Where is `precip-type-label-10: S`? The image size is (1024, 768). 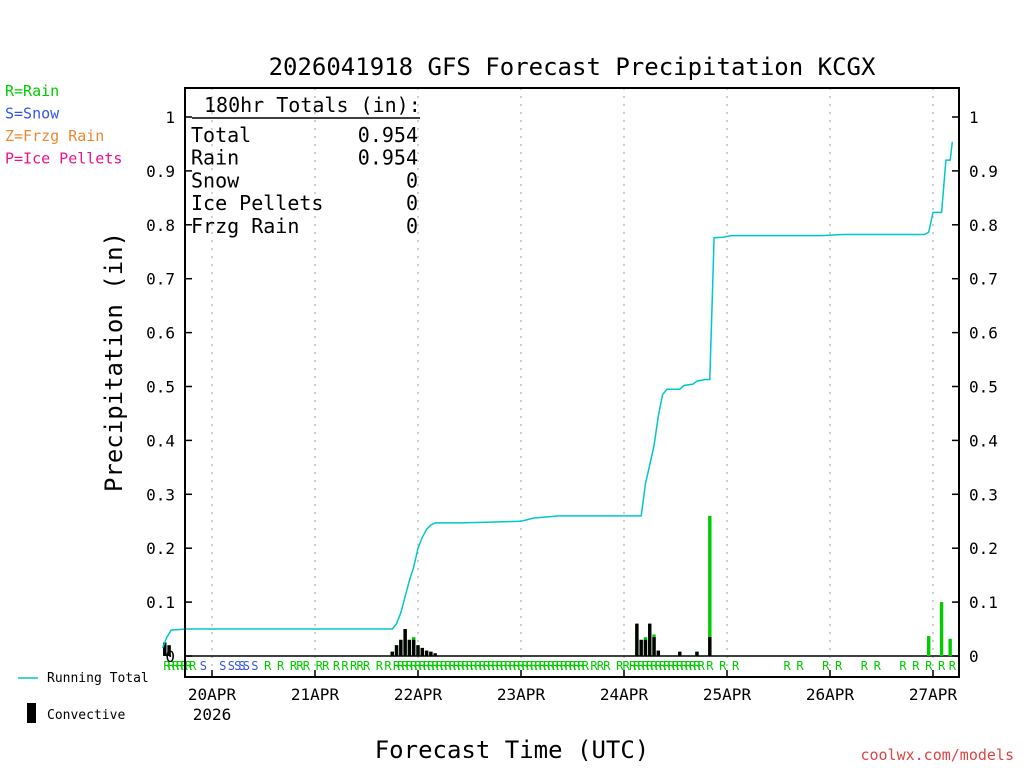 precip-type-label-10: S is located at coordinates (237, 666).